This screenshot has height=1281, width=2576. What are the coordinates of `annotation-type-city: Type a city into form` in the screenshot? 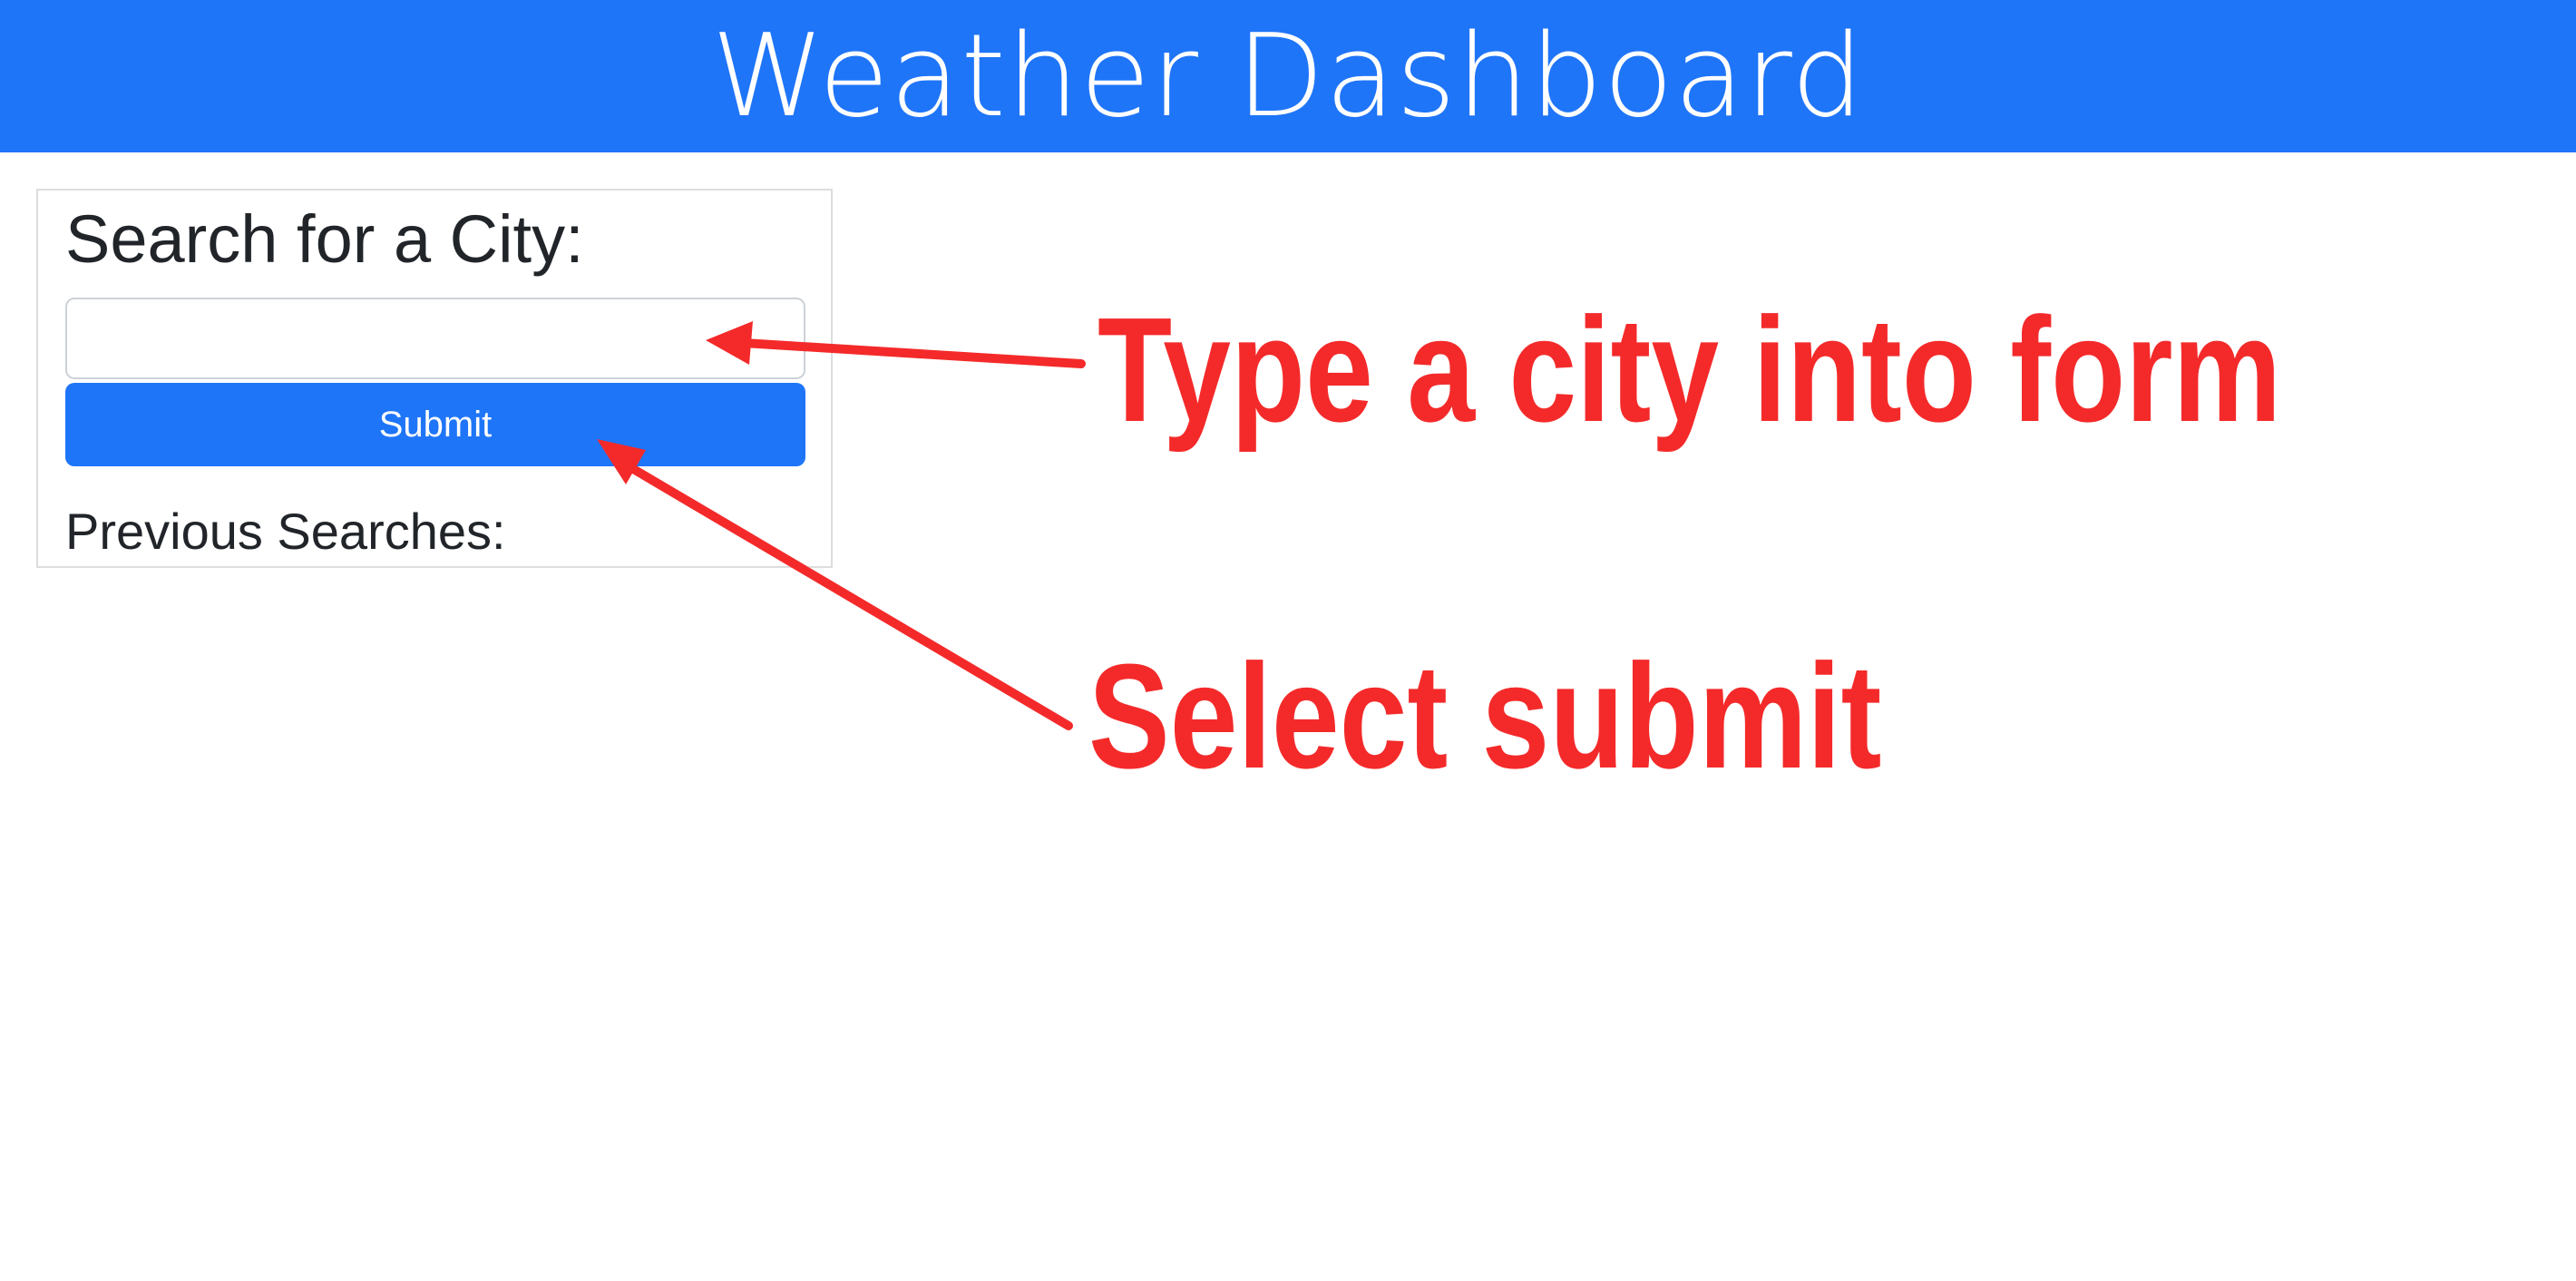 It's located at (1690, 370).